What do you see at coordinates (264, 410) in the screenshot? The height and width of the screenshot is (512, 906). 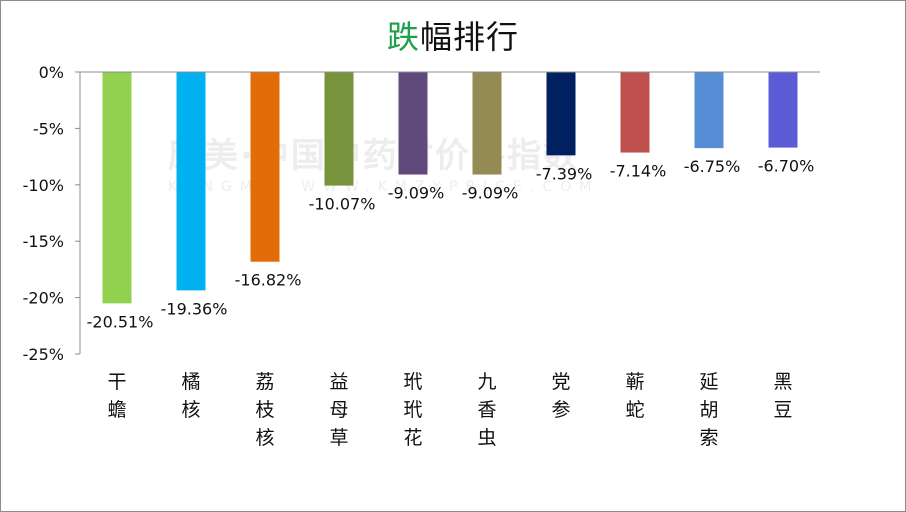 I see `x-tick-label: 荔枝核` at bounding box center [264, 410].